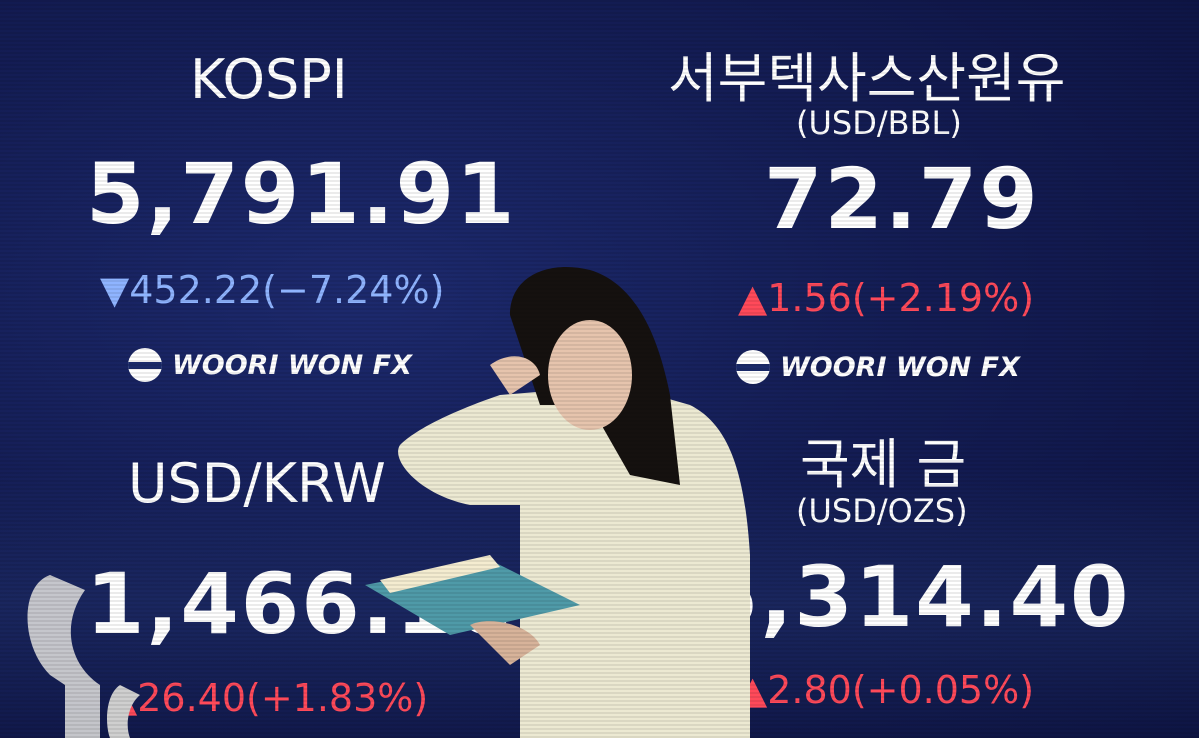 Image resolution: width=1199 pixels, height=738 pixels. What do you see at coordinates (867, 78) in the screenshot?
I see `wti-title: 서부텍사스산원유` at bounding box center [867, 78].